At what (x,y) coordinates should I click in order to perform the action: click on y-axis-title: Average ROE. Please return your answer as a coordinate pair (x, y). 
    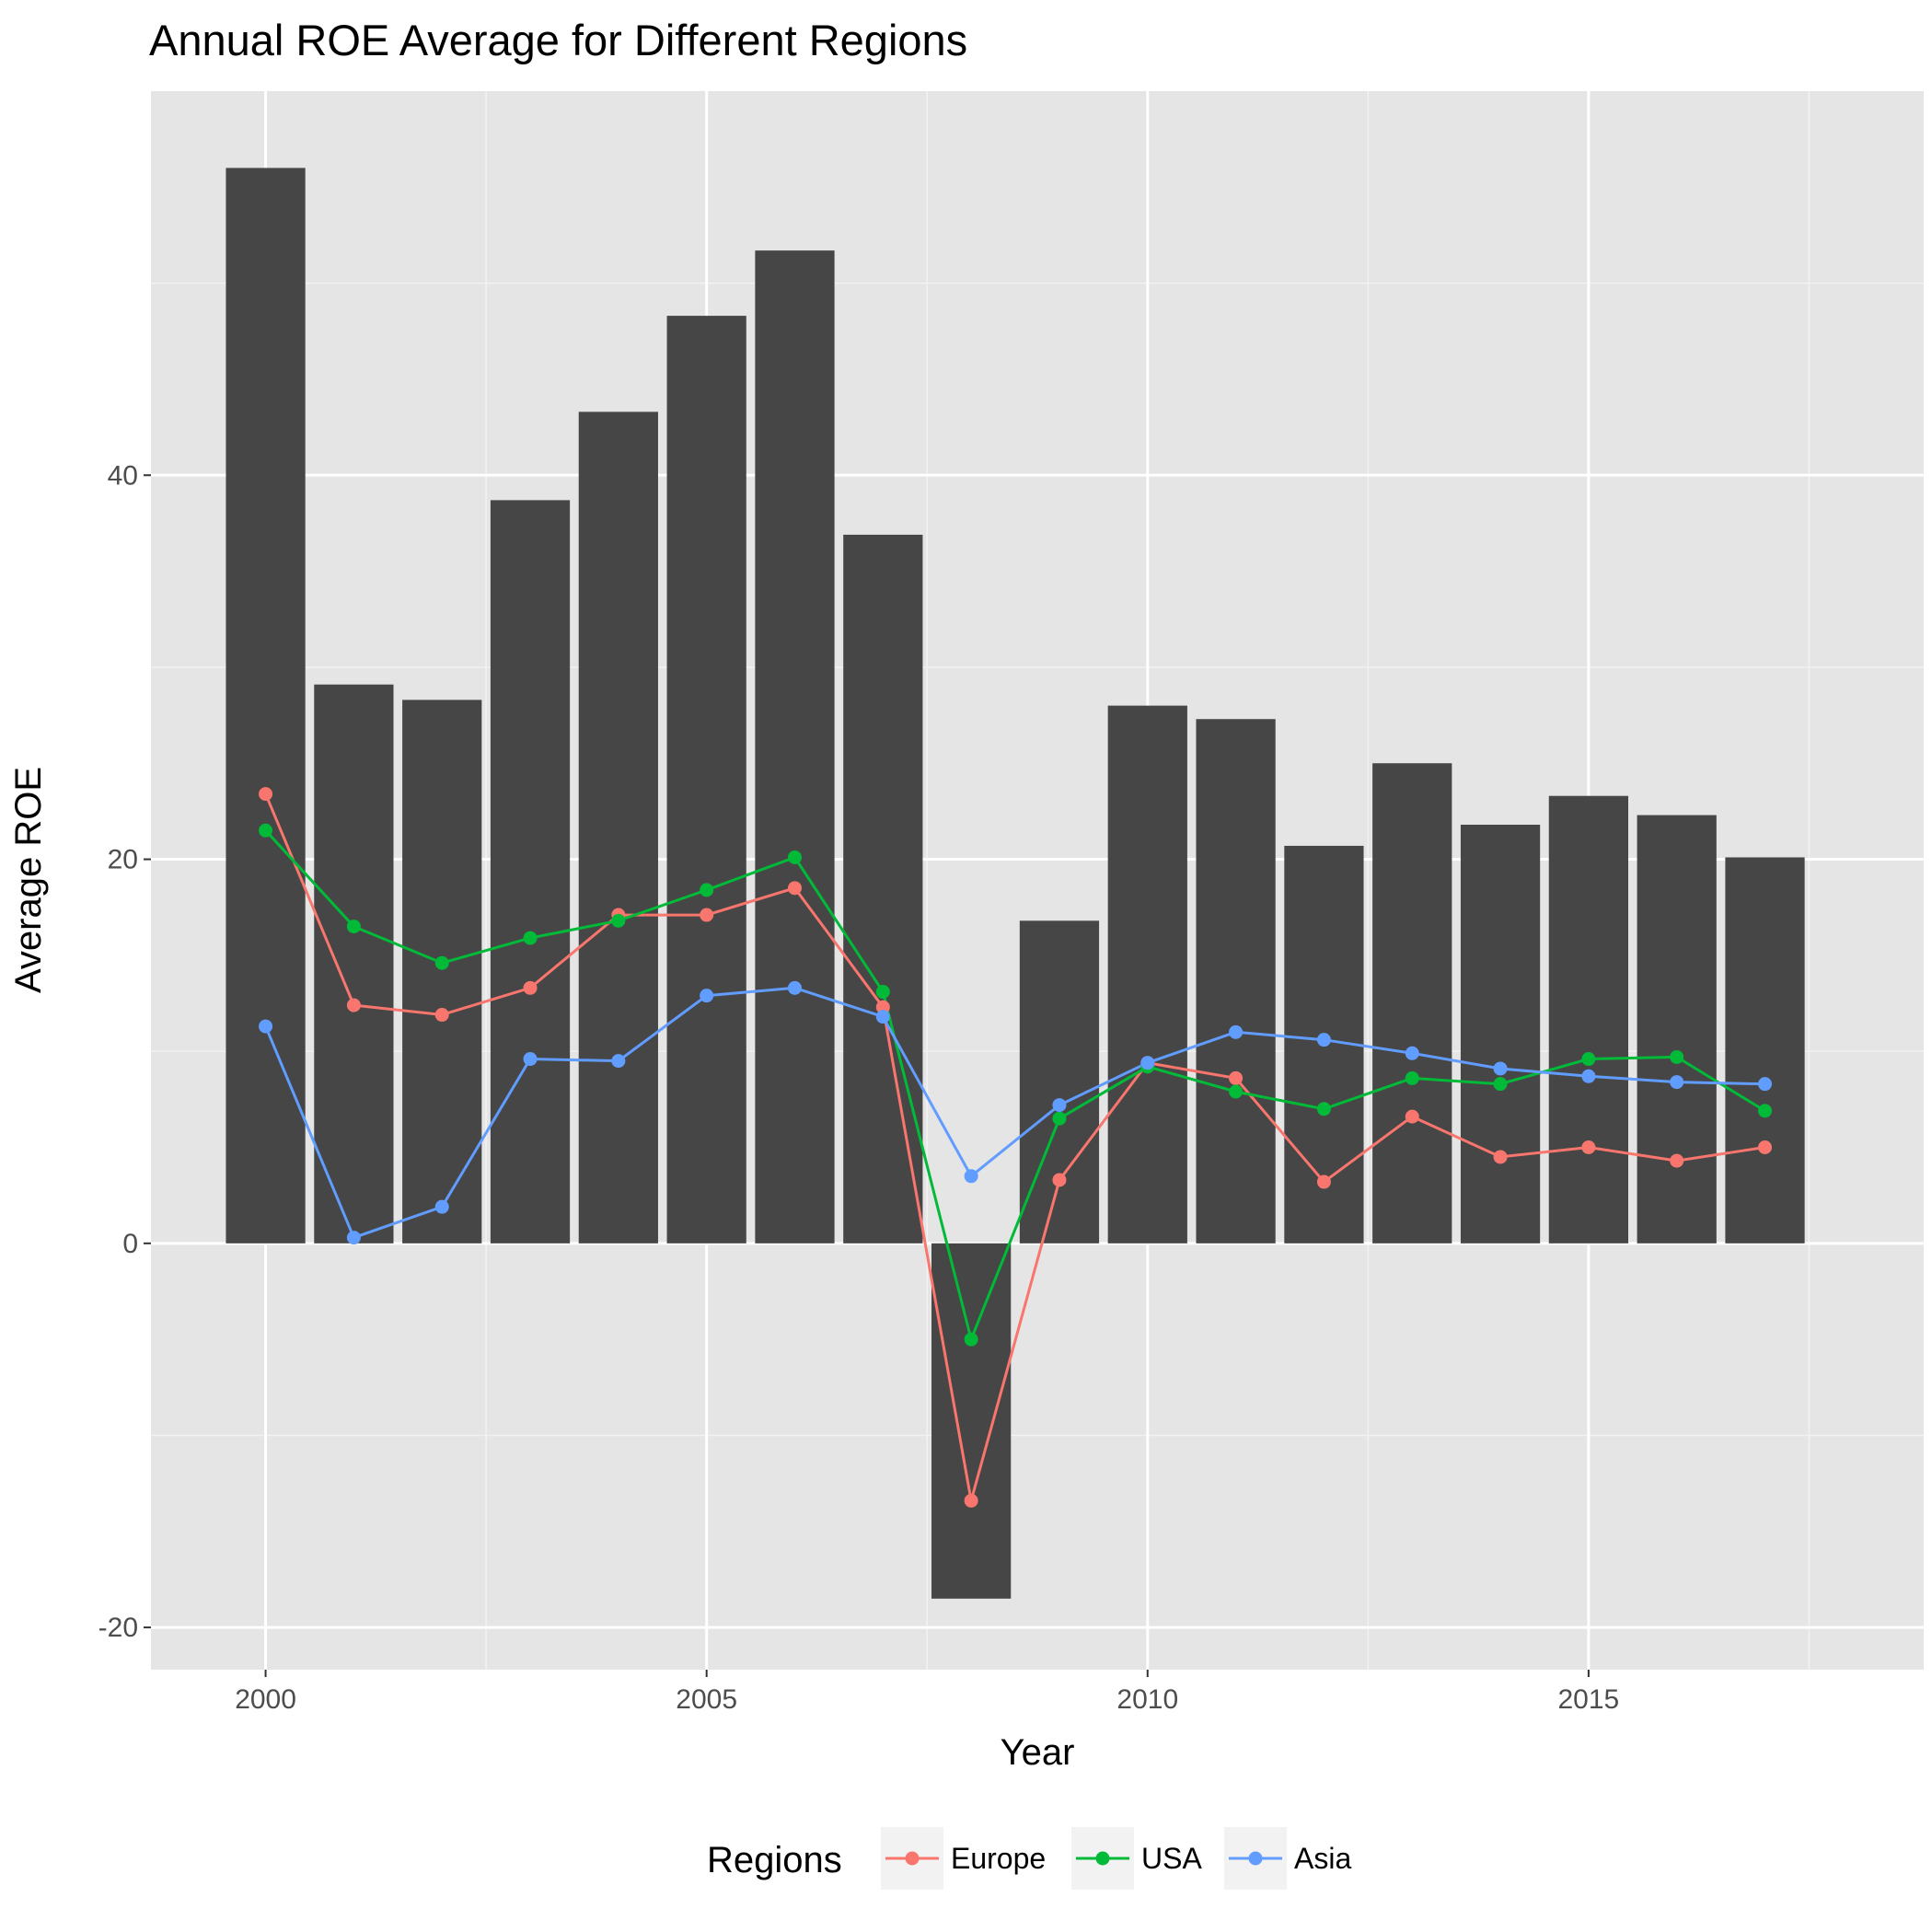
    Looking at the image, I should click on (29, 880).